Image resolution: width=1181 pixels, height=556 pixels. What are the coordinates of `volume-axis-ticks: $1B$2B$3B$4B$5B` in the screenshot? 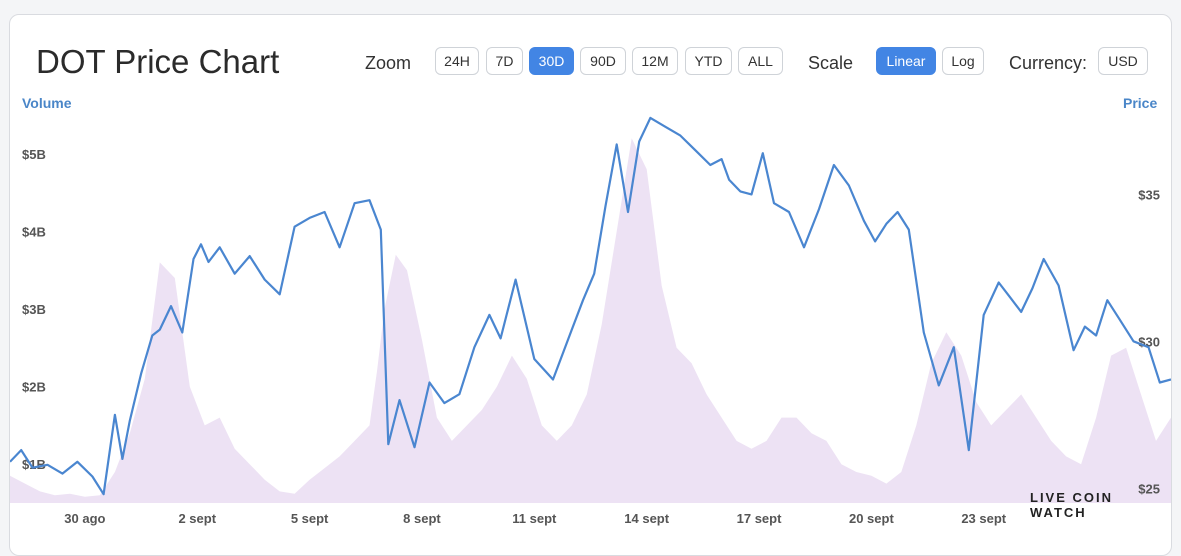 It's located at (34, 309).